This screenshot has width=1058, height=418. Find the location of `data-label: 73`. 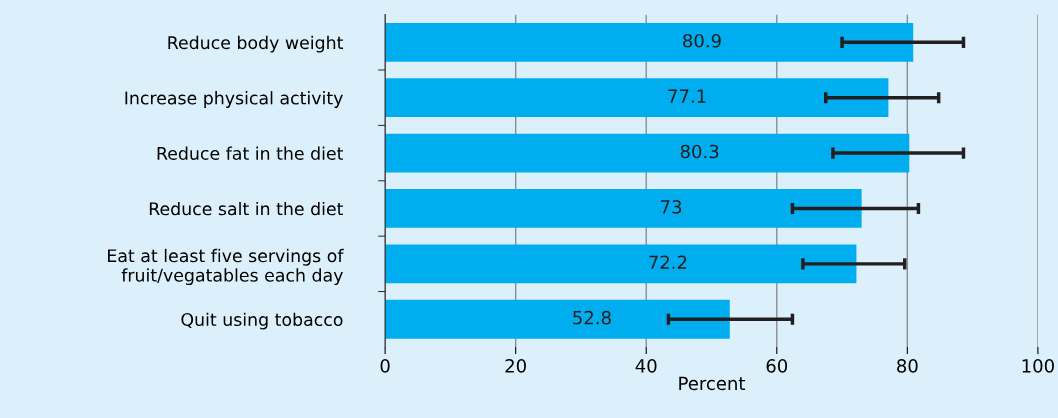

data-label: 73 is located at coordinates (671, 207).